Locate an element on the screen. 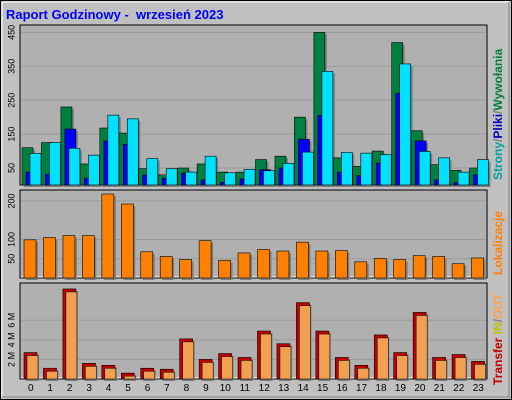 The height and width of the screenshot is (400, 512). panel-2-ytick-label: 50 is located at coordinates (11, 259).